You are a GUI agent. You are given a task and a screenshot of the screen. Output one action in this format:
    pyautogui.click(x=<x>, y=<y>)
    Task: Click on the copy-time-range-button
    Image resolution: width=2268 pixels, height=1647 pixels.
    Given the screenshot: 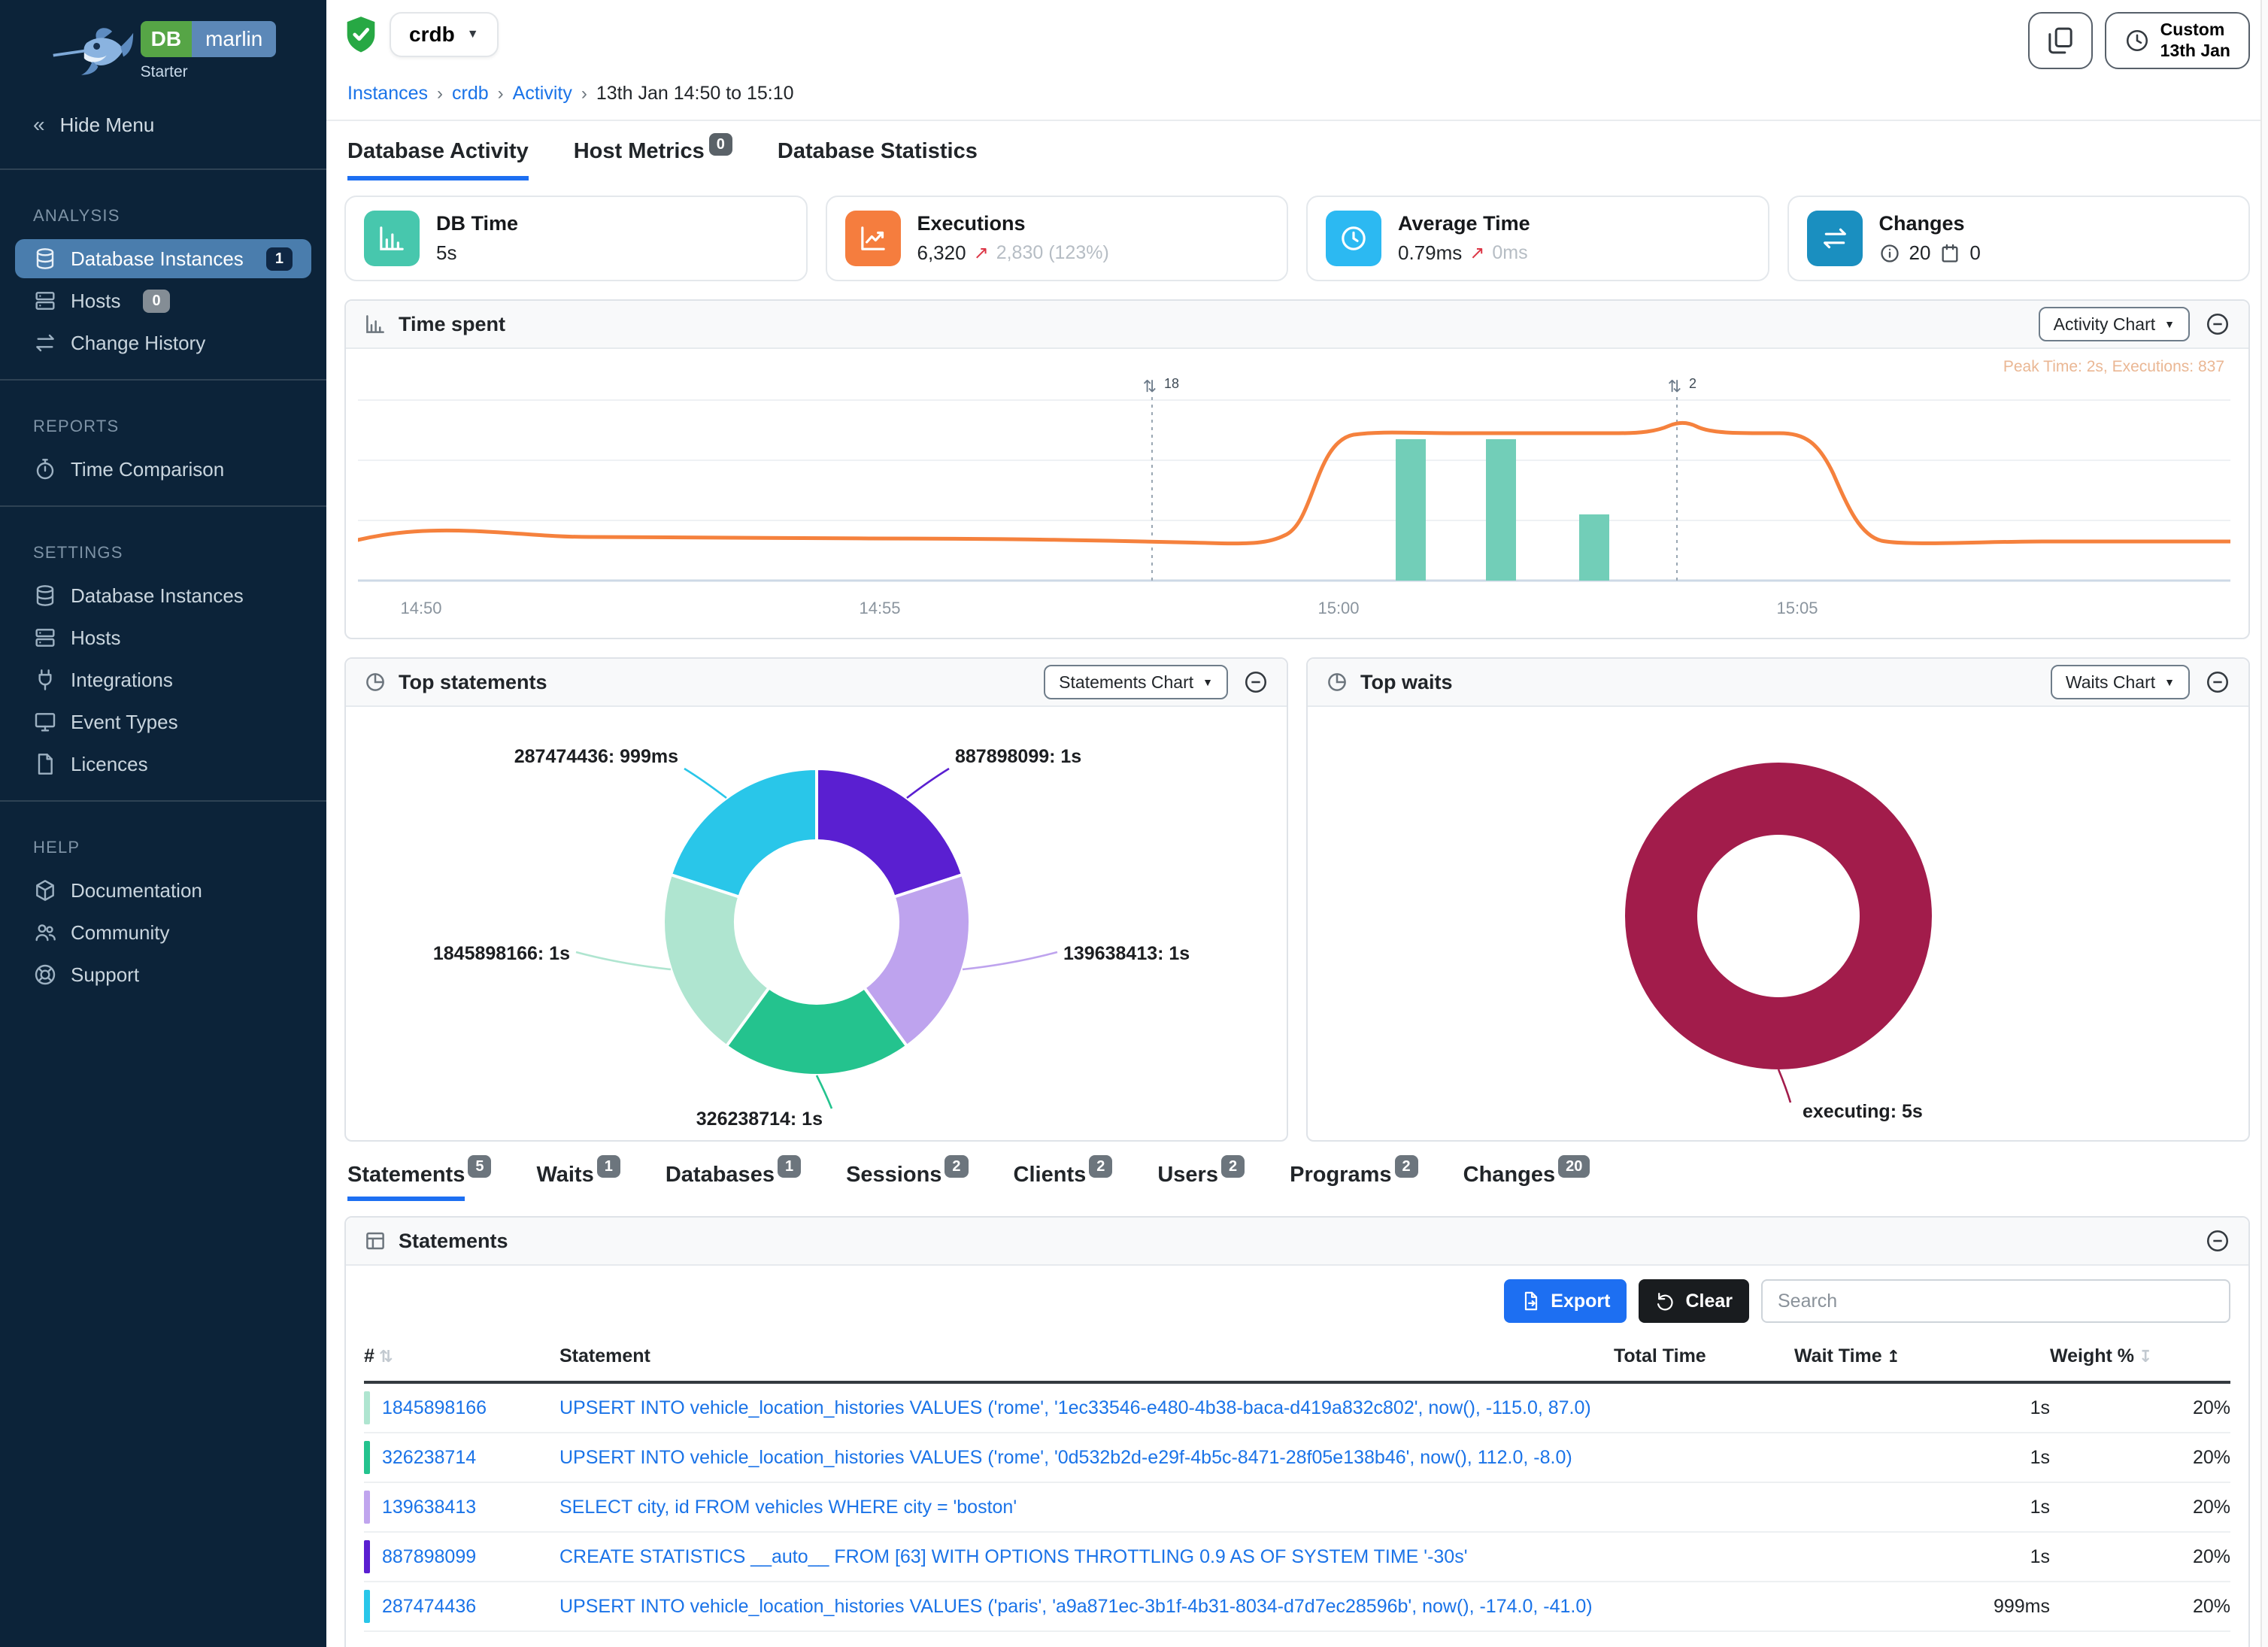 What is the action you would take?
    pyautogui.click(x=2060, y=40)
    